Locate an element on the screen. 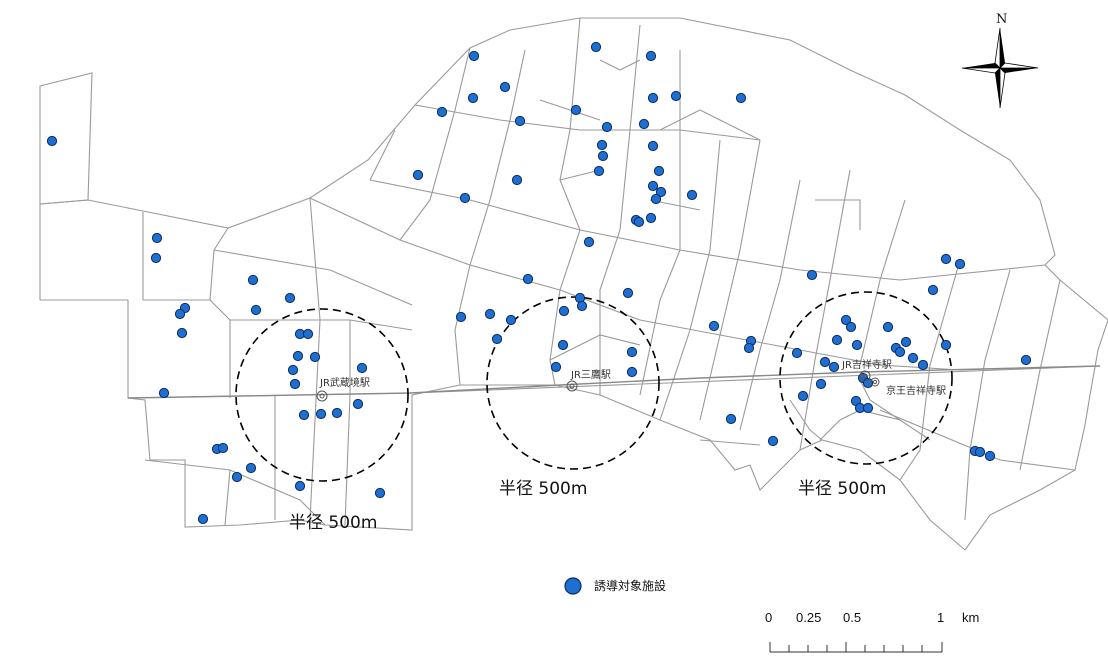 The width and height of the screenshot is (1108, 657). legend-facility-label: 誘導対象施設 is located at coordinates (630, 585).